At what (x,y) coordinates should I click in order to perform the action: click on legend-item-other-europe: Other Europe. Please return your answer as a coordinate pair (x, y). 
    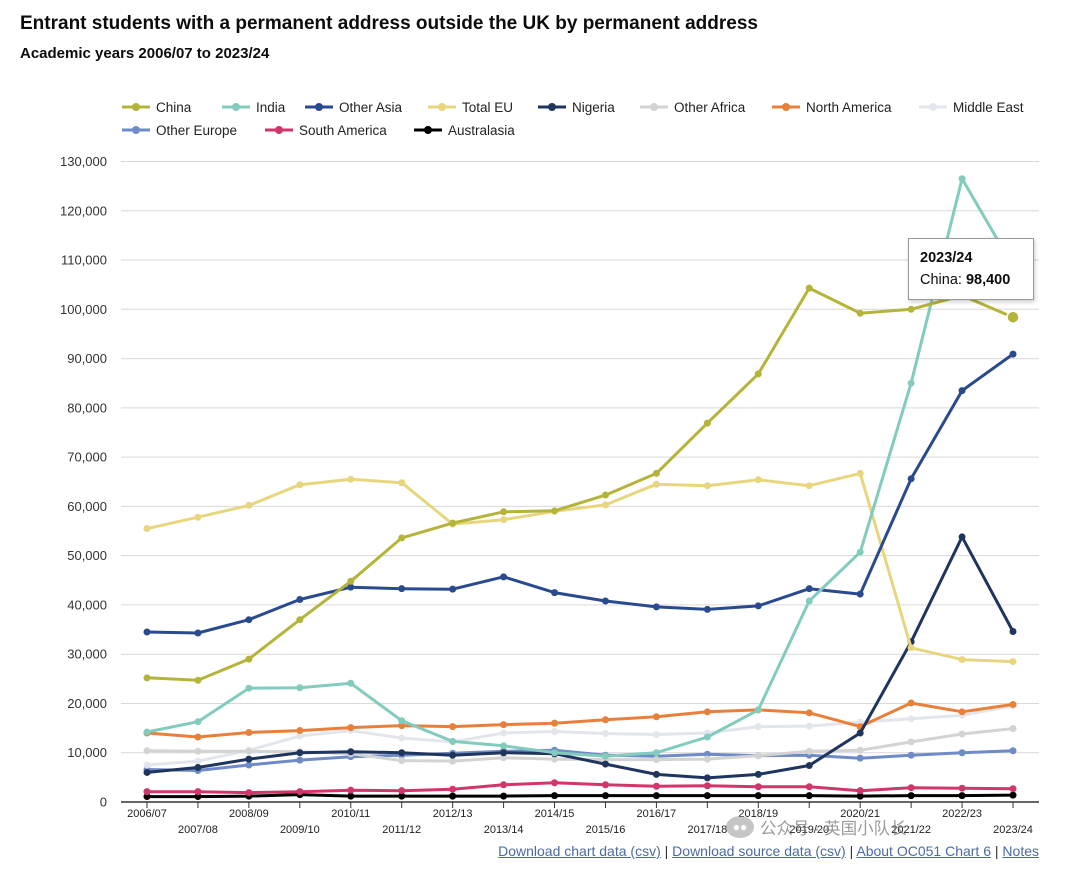
    Looking at the image, I should click on (179, 130).